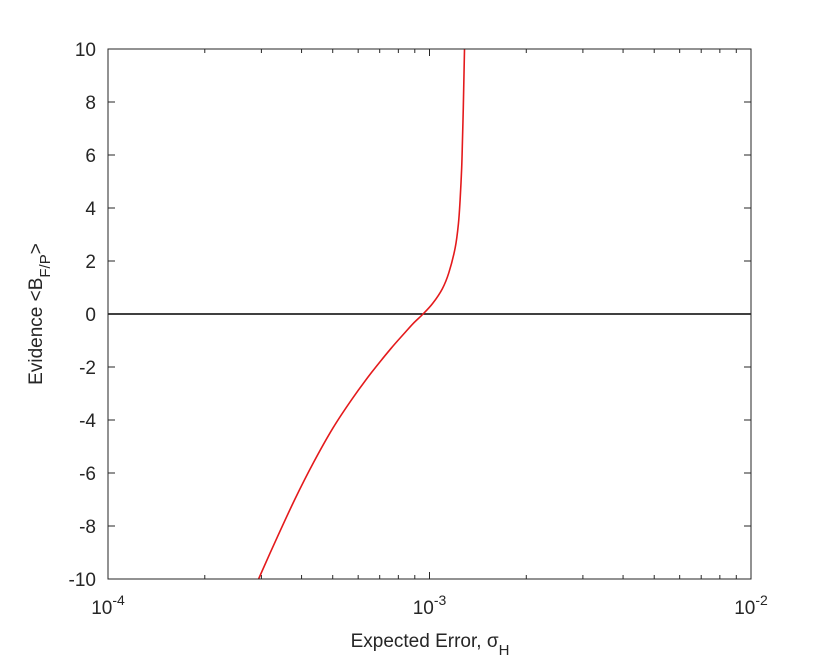  What do you see at coordinates (36, 331) in the screenshot?
I see `y-axis-title-text: Evidence <B` at bounding box center [36, 331].